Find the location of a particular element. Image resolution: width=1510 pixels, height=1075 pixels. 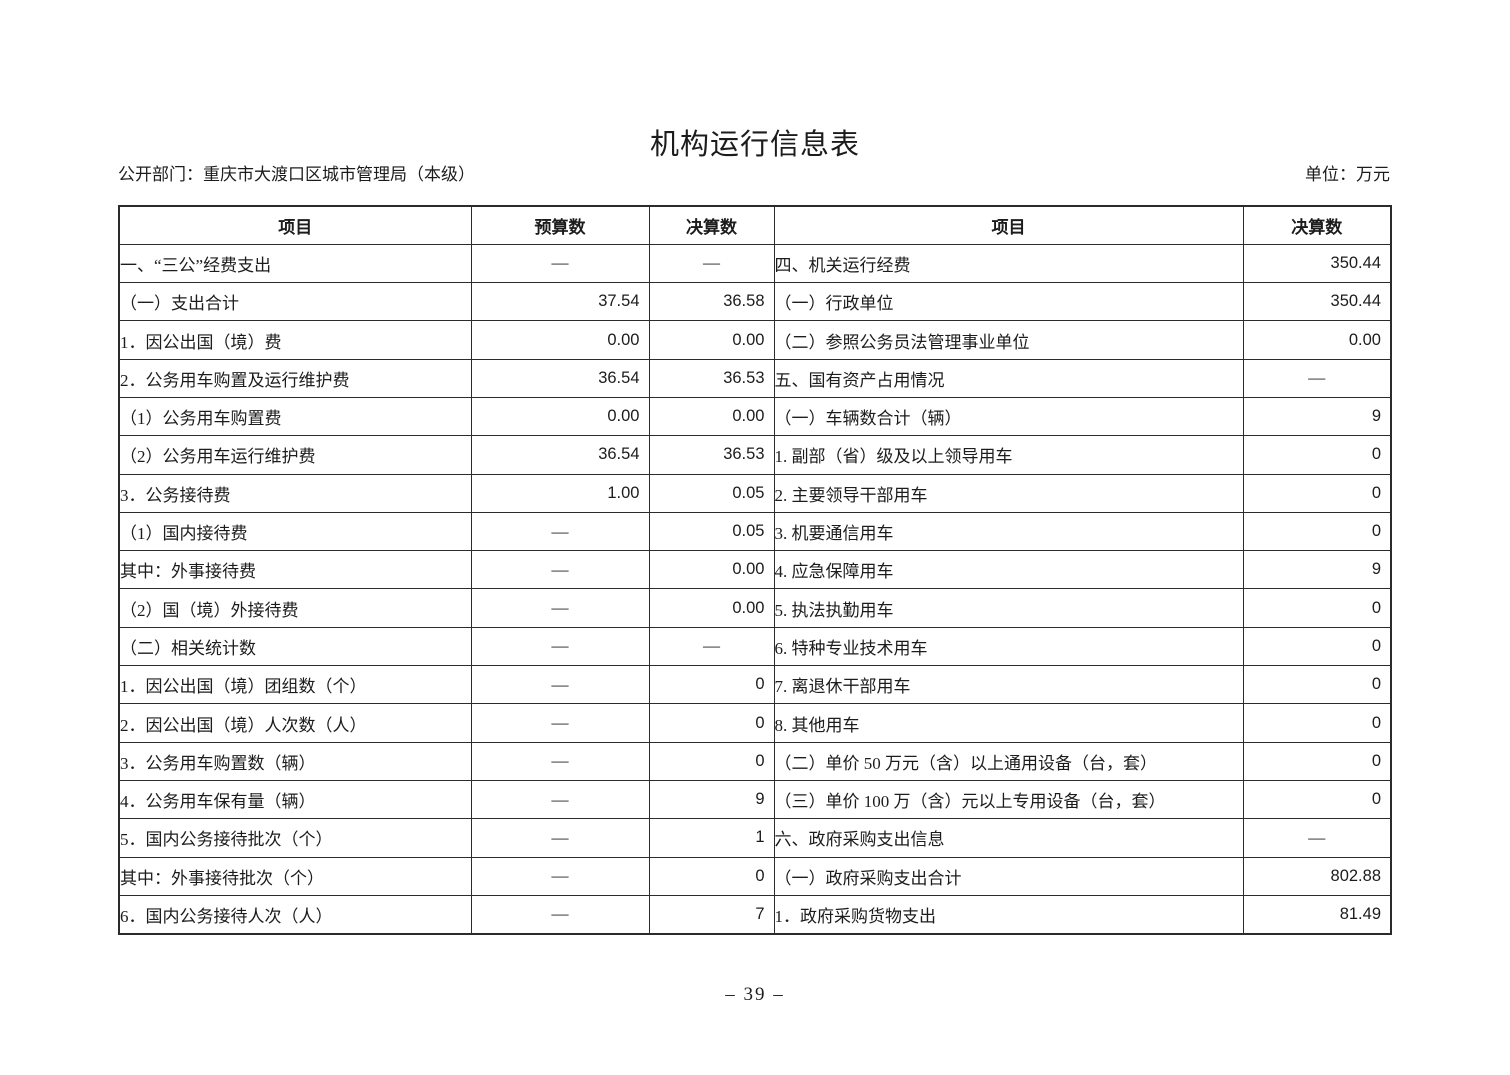

table-row: （1）公务用车购置费 0.00 0.00 （一）车辆数合计（辆） 9 is located at coordinates (755, 416).